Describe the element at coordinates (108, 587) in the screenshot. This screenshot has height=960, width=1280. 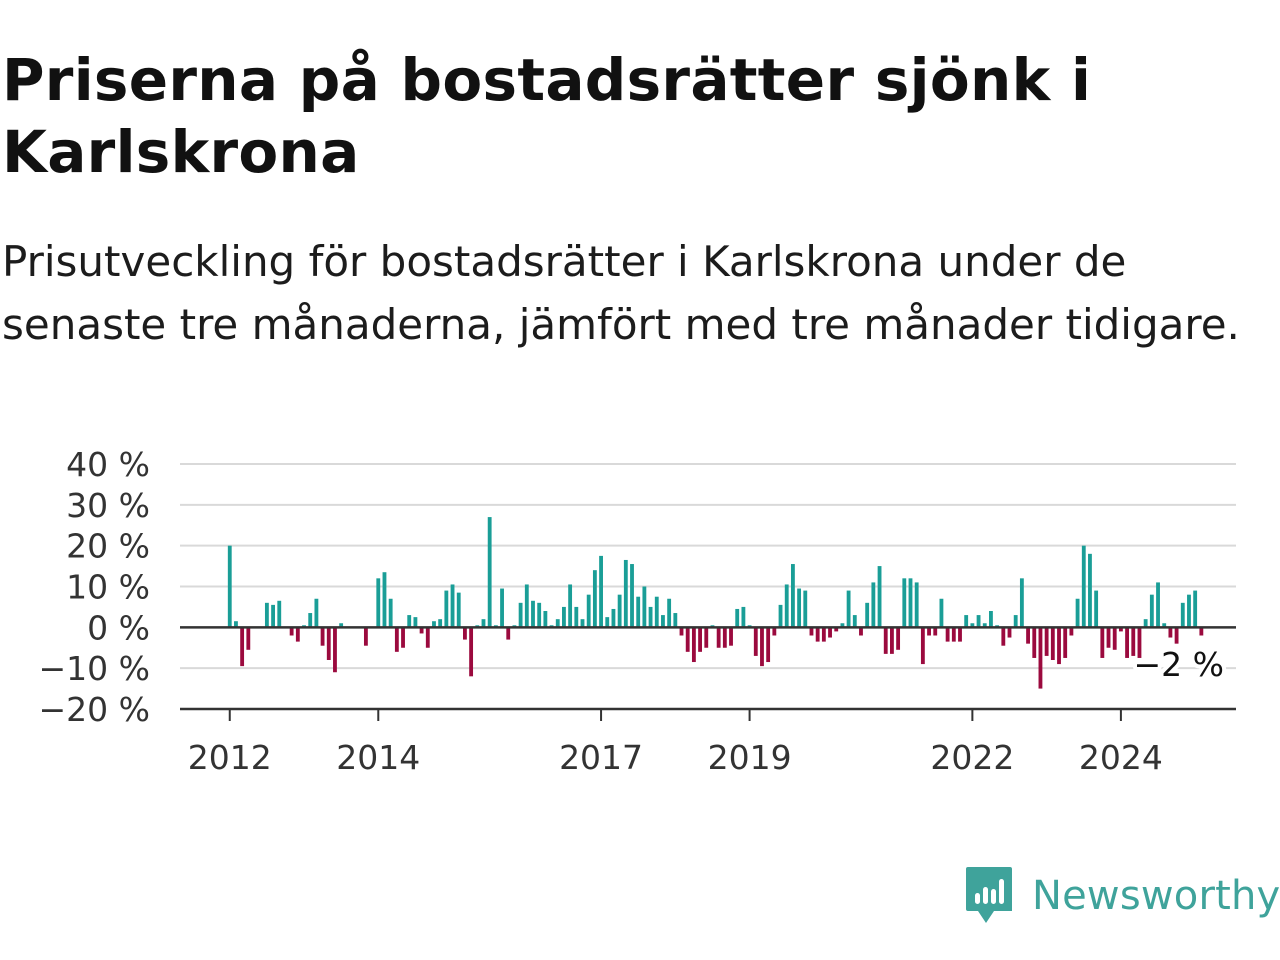
I see `y-tick-label: 10 %` at that location.